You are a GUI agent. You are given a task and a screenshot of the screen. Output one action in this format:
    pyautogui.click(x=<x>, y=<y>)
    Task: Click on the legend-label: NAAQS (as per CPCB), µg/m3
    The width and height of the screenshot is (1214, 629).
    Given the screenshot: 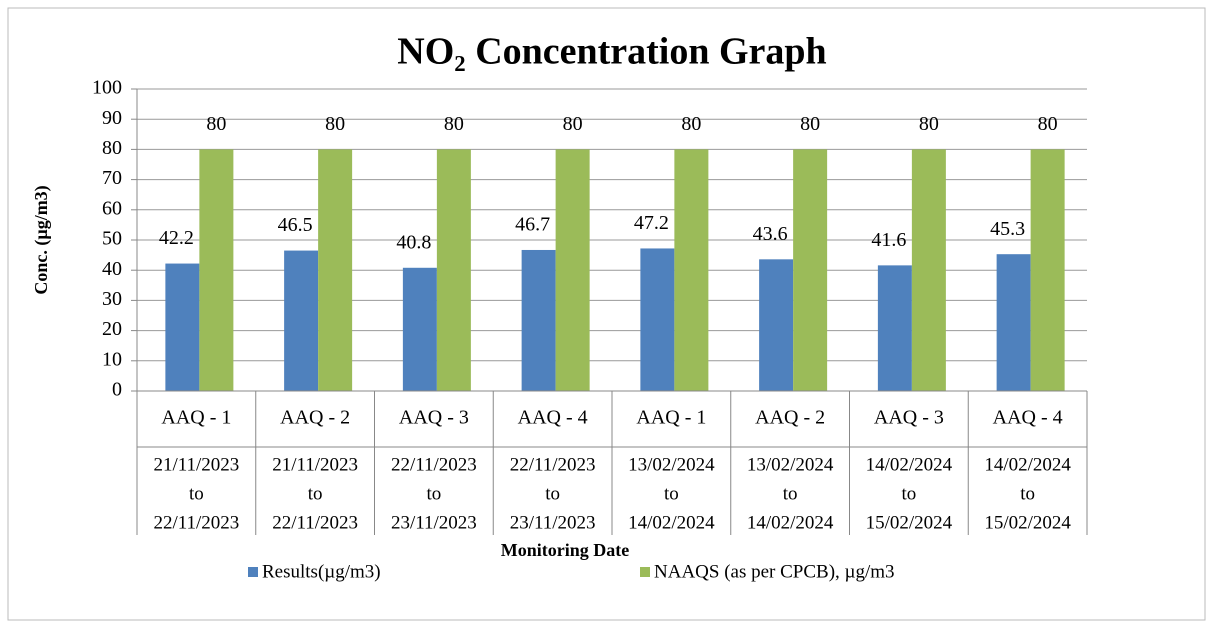 What is the action you would take?
    pyautogui.click(x=774, y=571)
    